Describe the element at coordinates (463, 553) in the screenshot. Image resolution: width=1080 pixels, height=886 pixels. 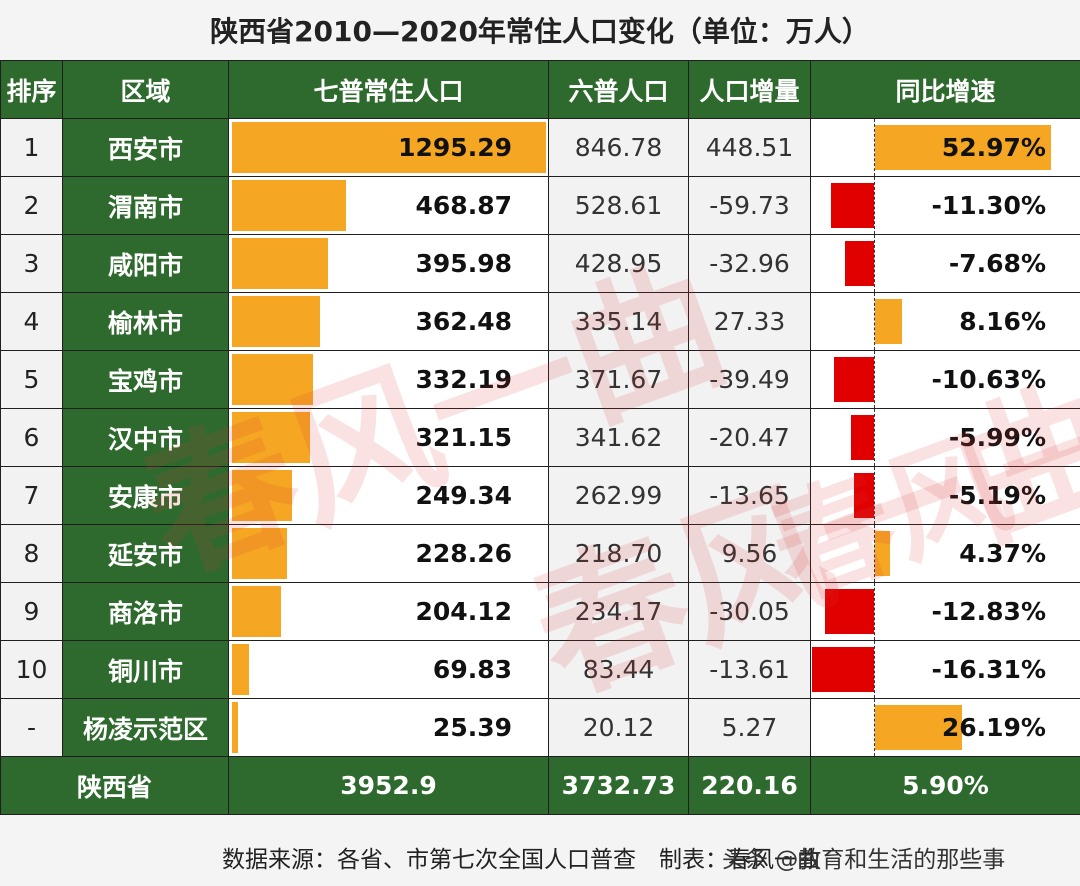
I see `pop7-value: 228.26` at that location.